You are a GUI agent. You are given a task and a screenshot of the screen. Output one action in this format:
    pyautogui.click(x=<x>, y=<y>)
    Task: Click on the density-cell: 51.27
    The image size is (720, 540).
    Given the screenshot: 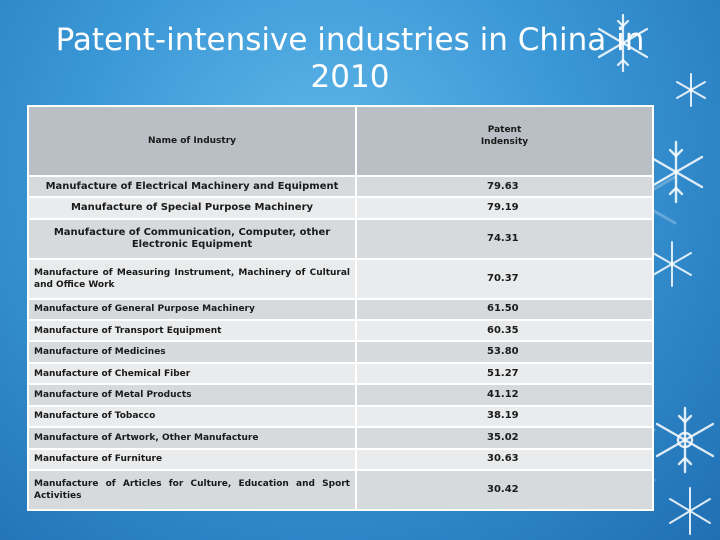 What is the action you would take?
    pyautogui.click(x=504, y=373)
    